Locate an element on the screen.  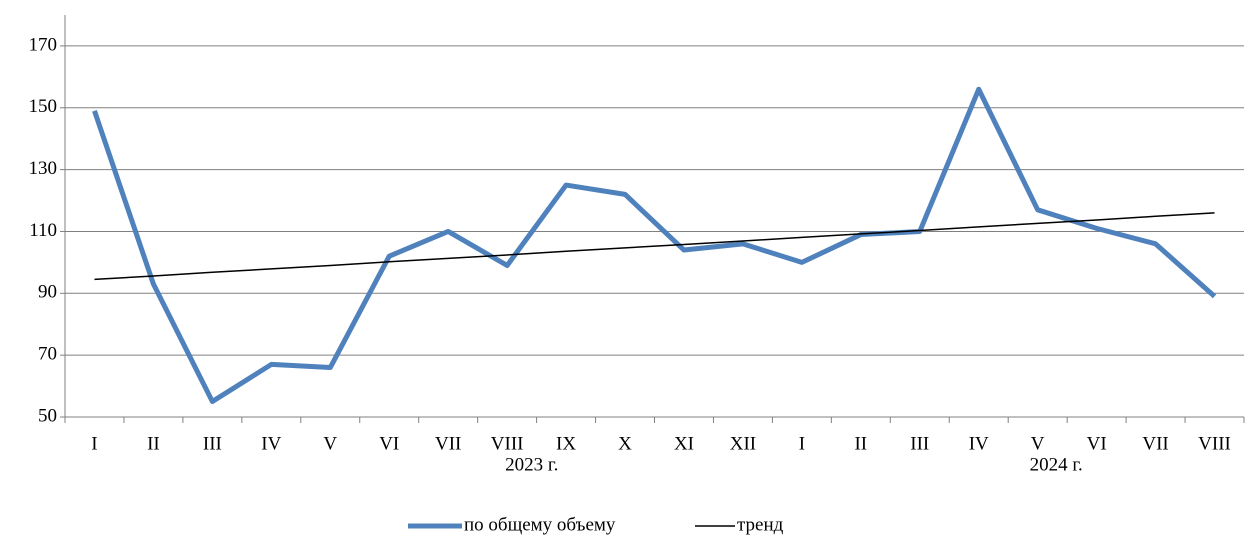
y-tick-label: 150 is located at coordinates (43, 106).